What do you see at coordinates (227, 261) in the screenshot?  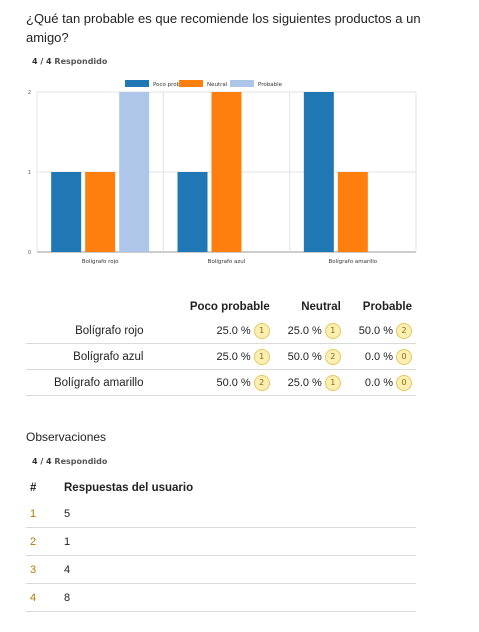 I see `x-tick-label: Bolígrafo azul` at bounding box center [227, 261].